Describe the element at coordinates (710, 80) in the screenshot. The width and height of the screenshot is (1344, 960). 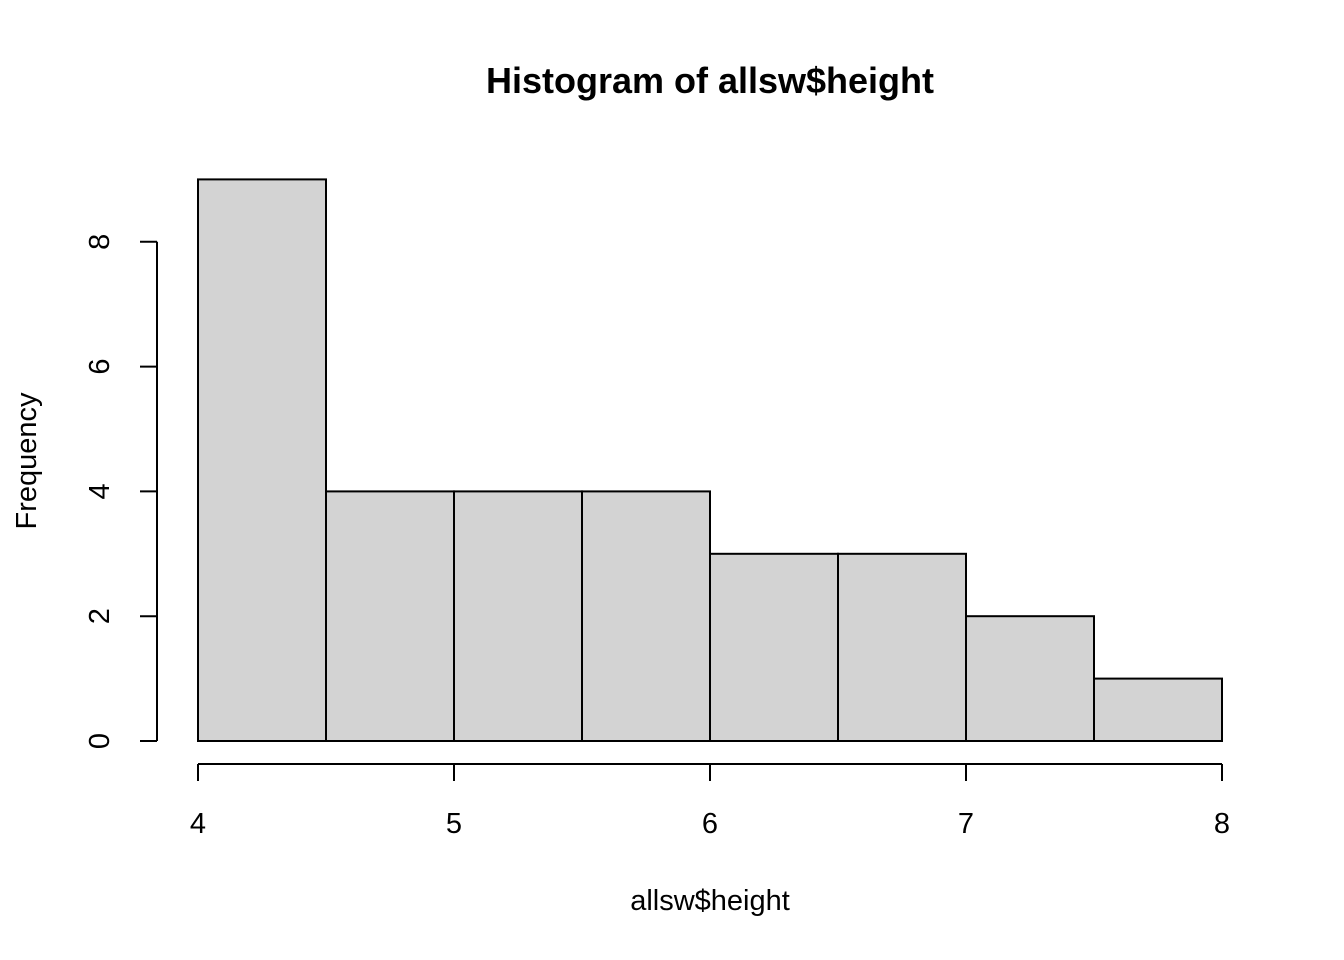
I see `chart-title: Histogram of allsw$height` at that location.